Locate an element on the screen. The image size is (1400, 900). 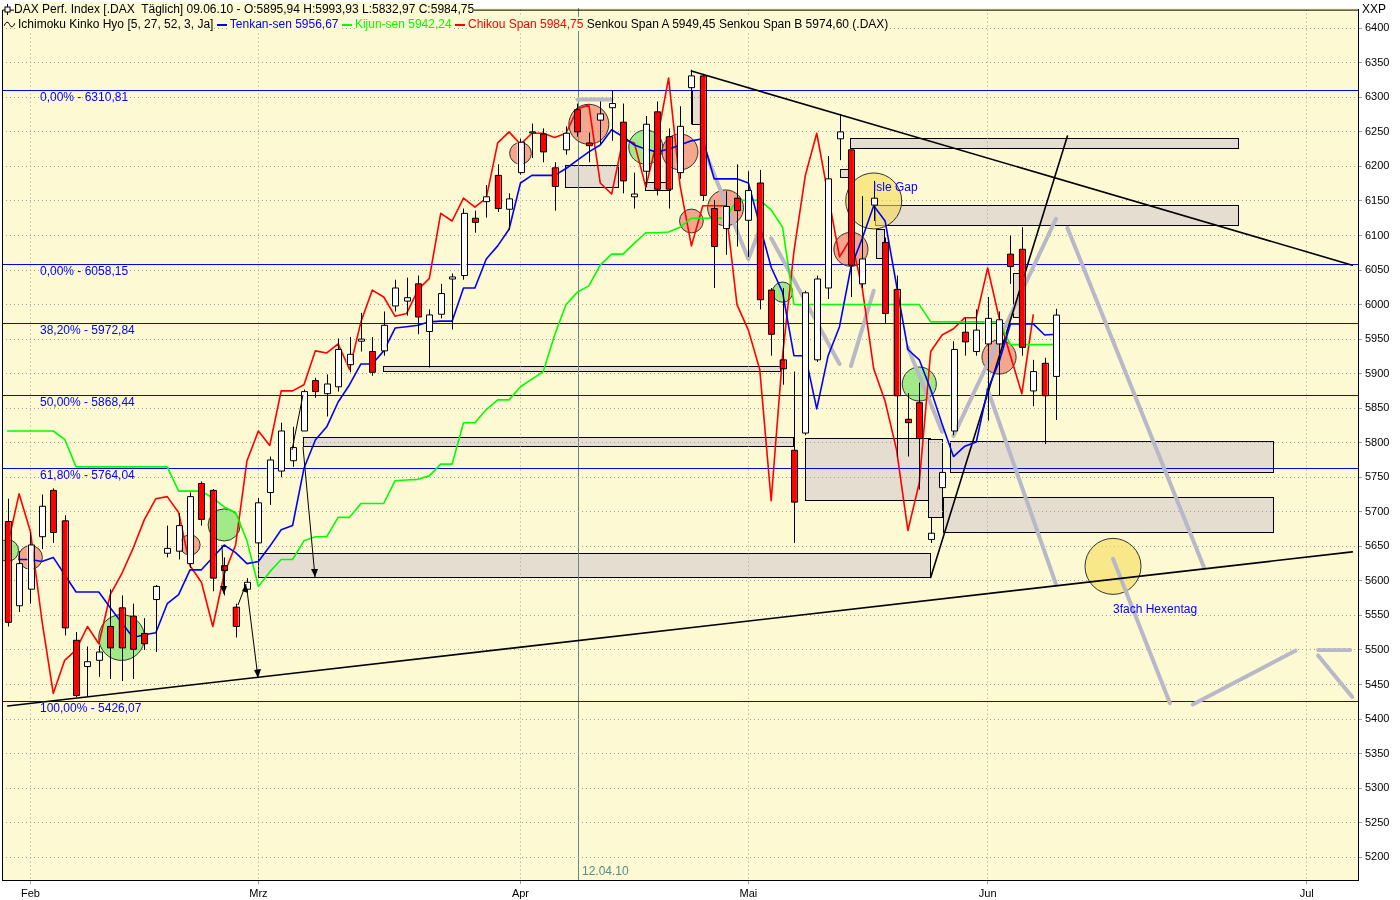
annotation: 38,20% - 5972,84 is located at coordinates (88, 330).